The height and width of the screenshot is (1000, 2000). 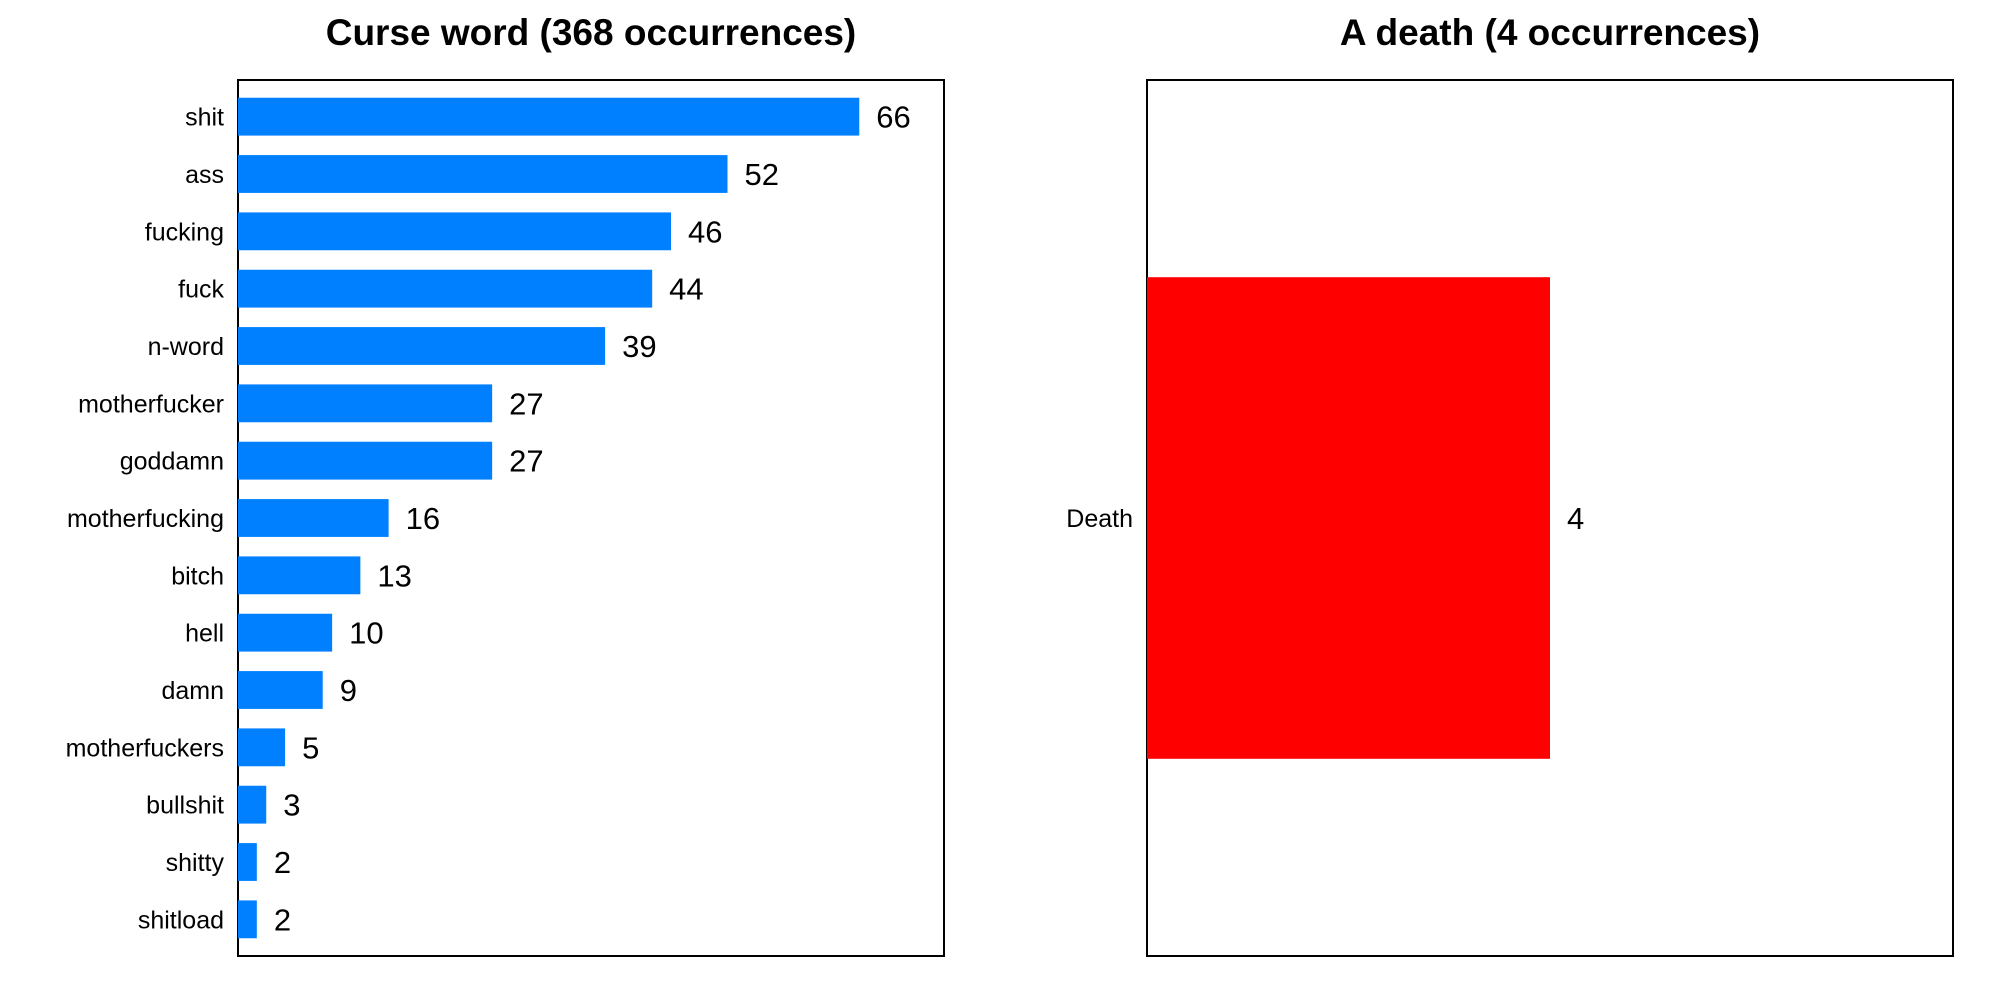 What do you see at coordinates (172, 462) in the screenshot?
I see `category-label: goddamn` at bounding box center [172, 462].